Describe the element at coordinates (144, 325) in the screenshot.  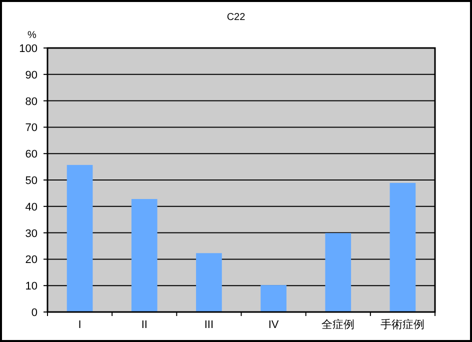
I see `x-tick-label: II` at that location.